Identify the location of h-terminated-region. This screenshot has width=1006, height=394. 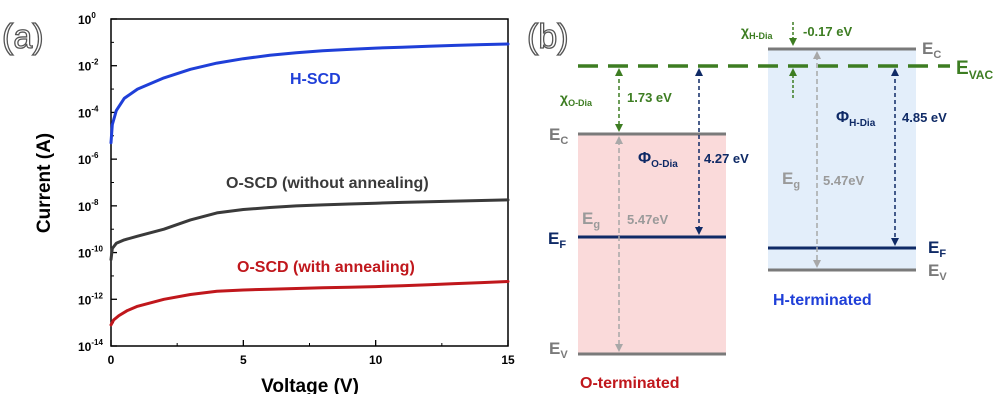
(842, 160).